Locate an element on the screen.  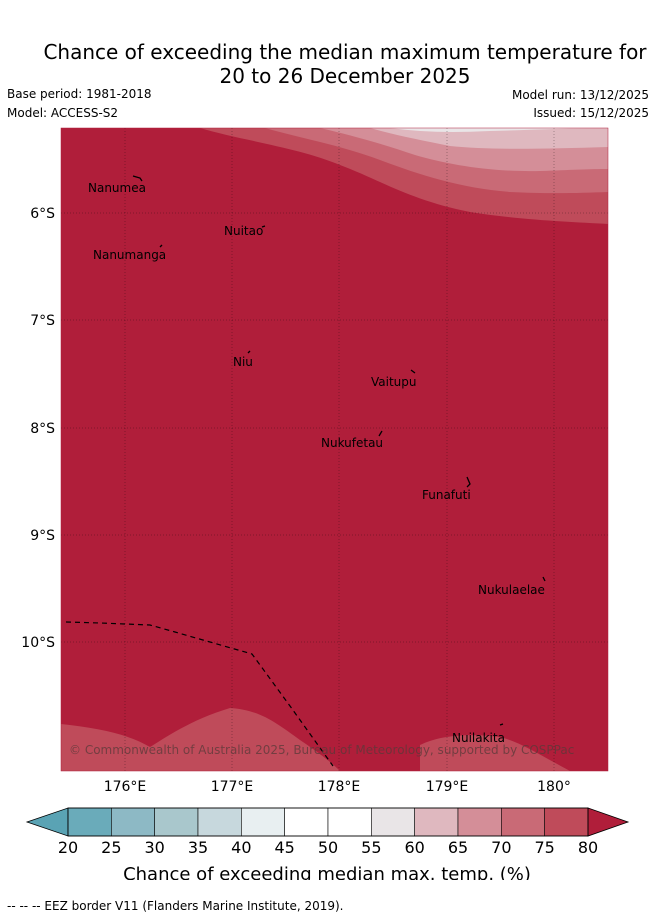
band-75-80-south-west is located at coordinates (200, 739).